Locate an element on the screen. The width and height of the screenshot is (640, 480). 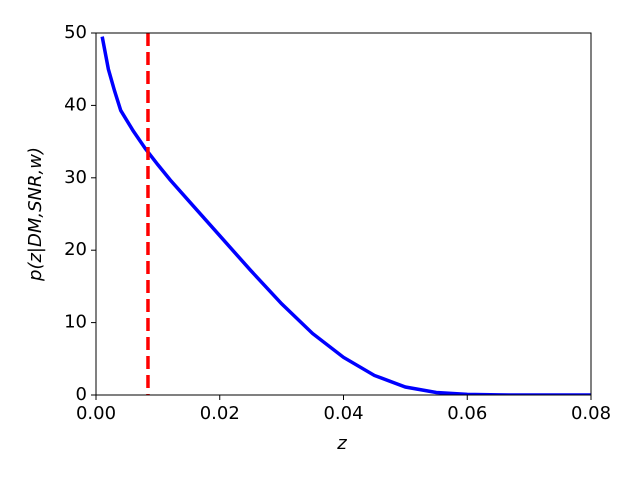
y-tick-label: 0 is located at coordinates (81, 394).